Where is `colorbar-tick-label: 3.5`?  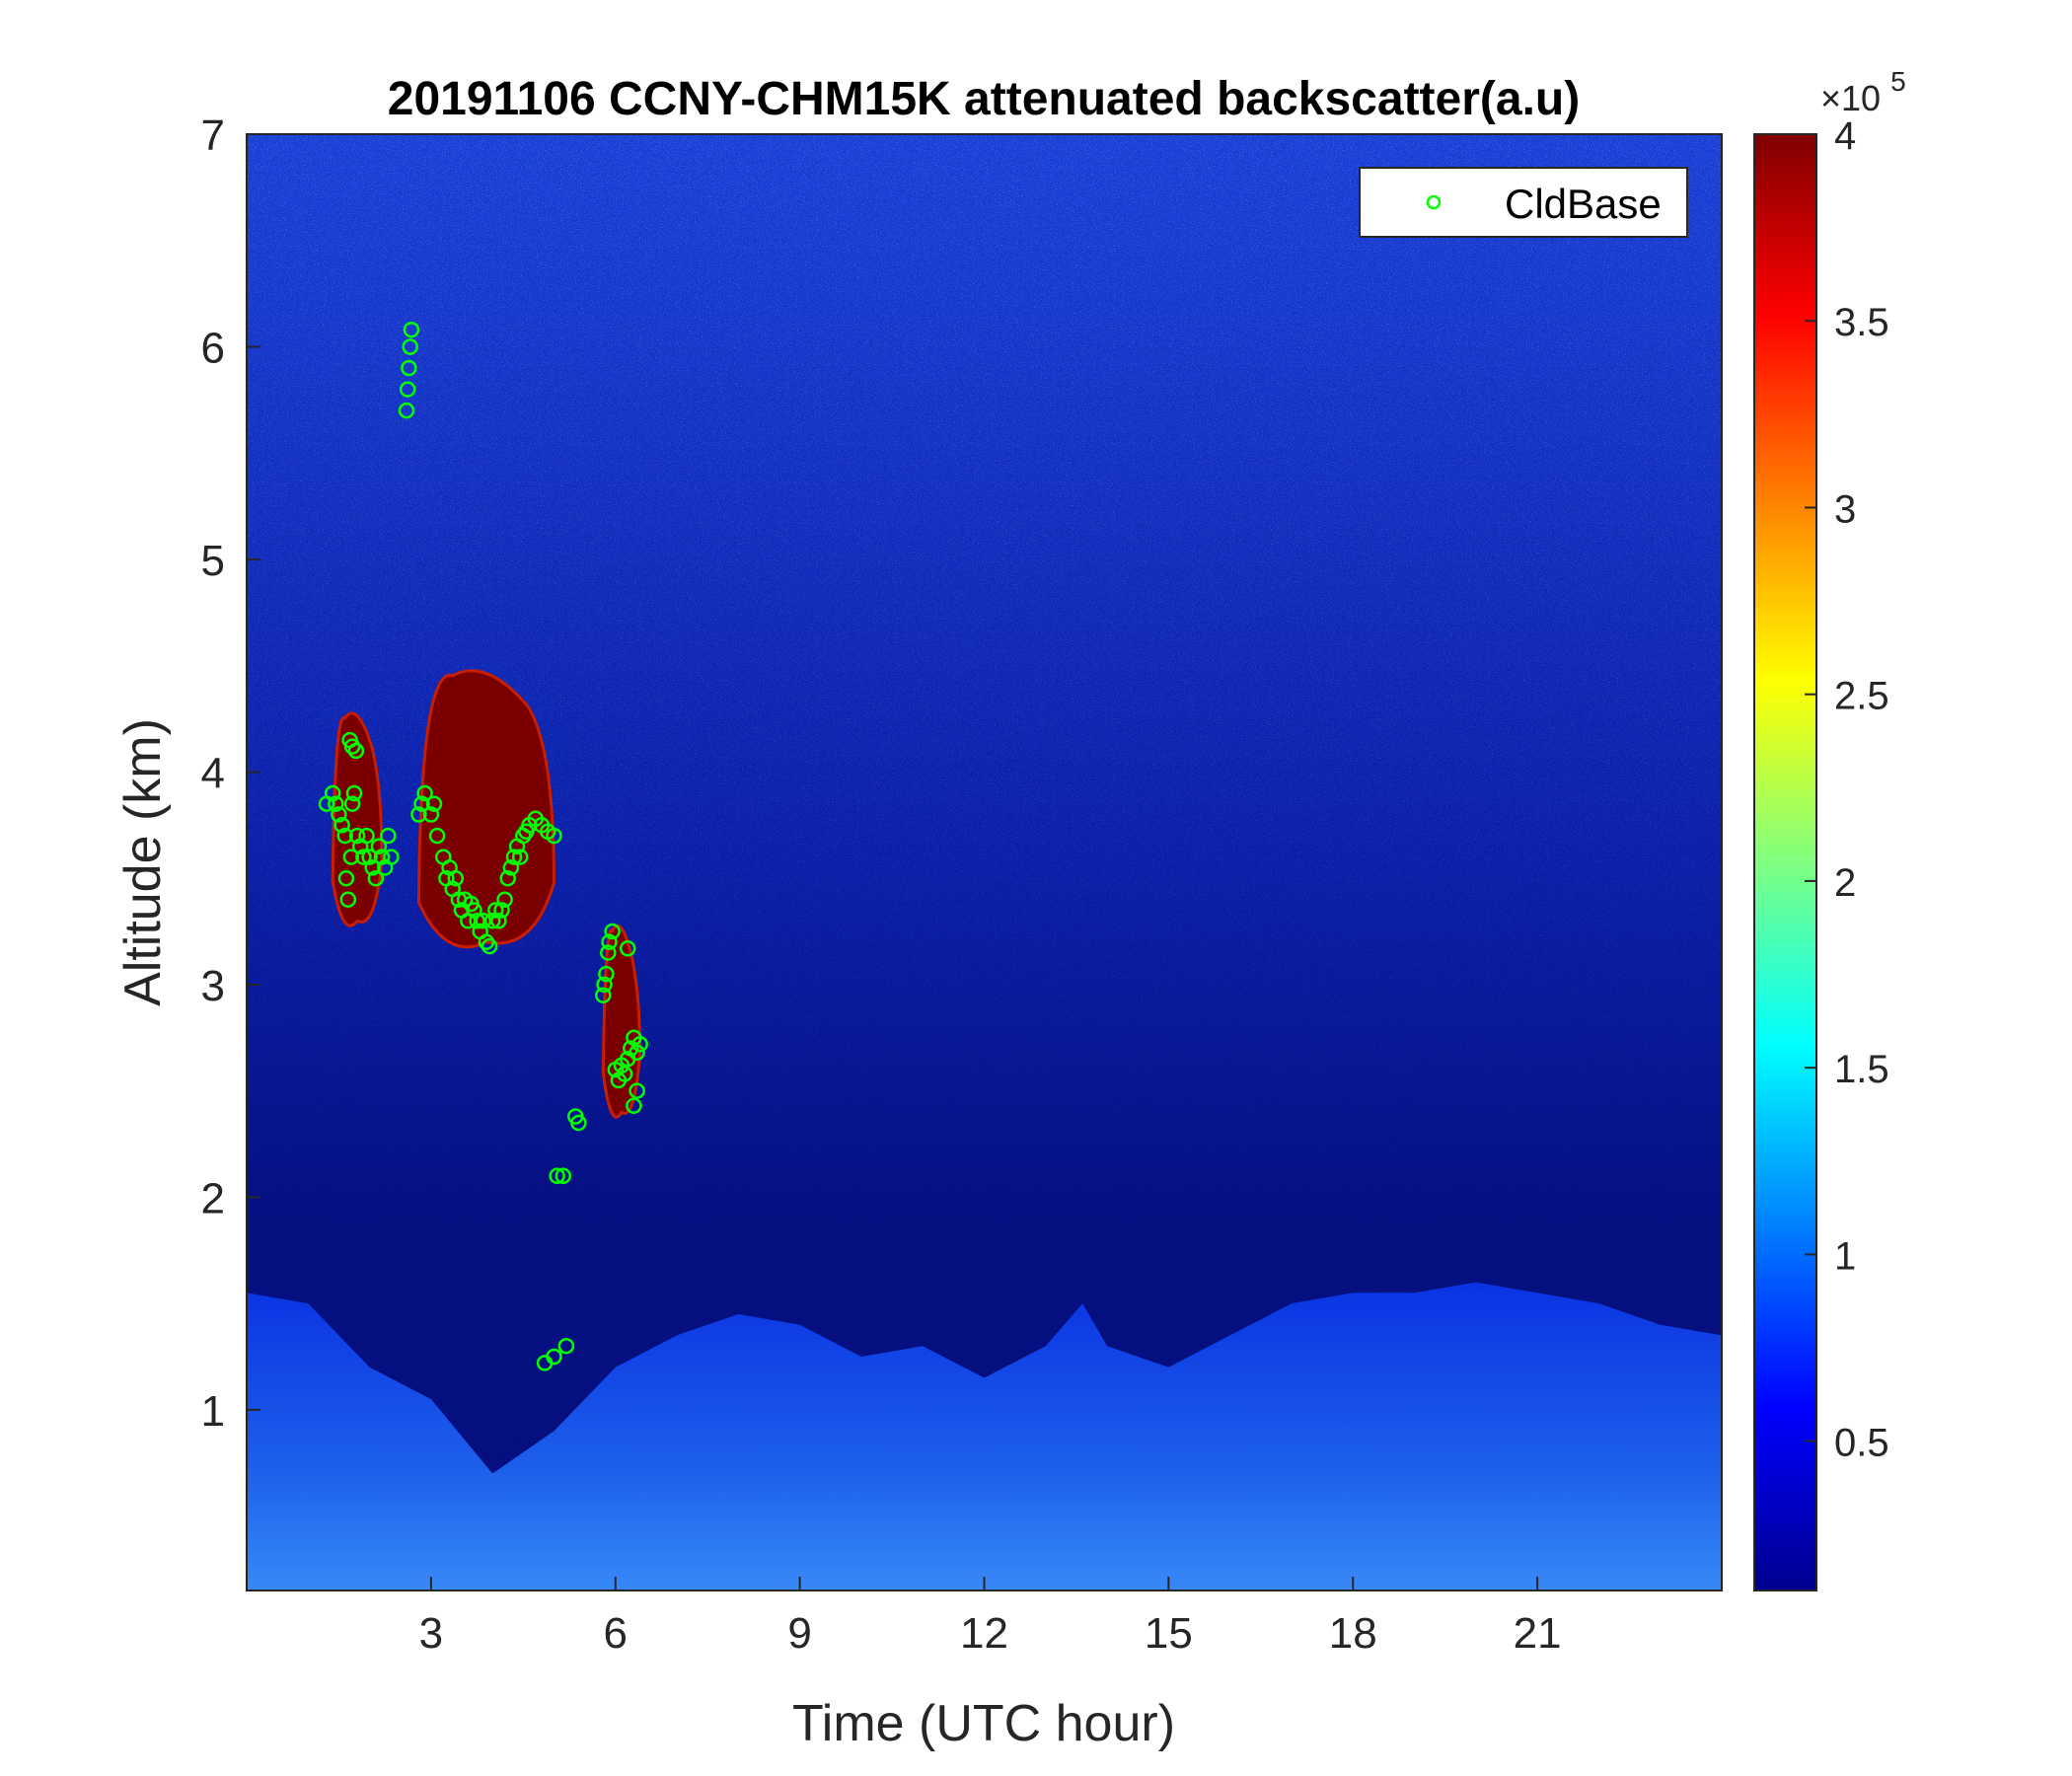
colorbar-tick-label: 3.5 is located at coordinates (1862, 322).